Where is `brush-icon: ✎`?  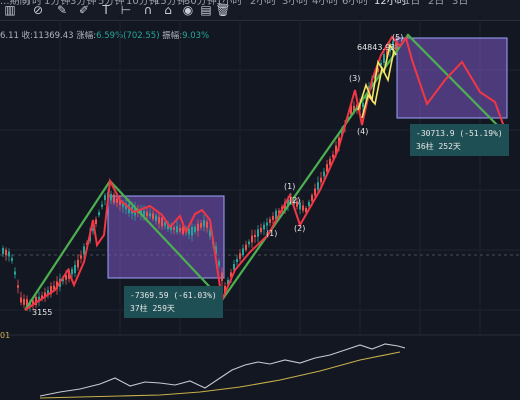 brush-icon: ✎ is located at coordinates (62, 10).